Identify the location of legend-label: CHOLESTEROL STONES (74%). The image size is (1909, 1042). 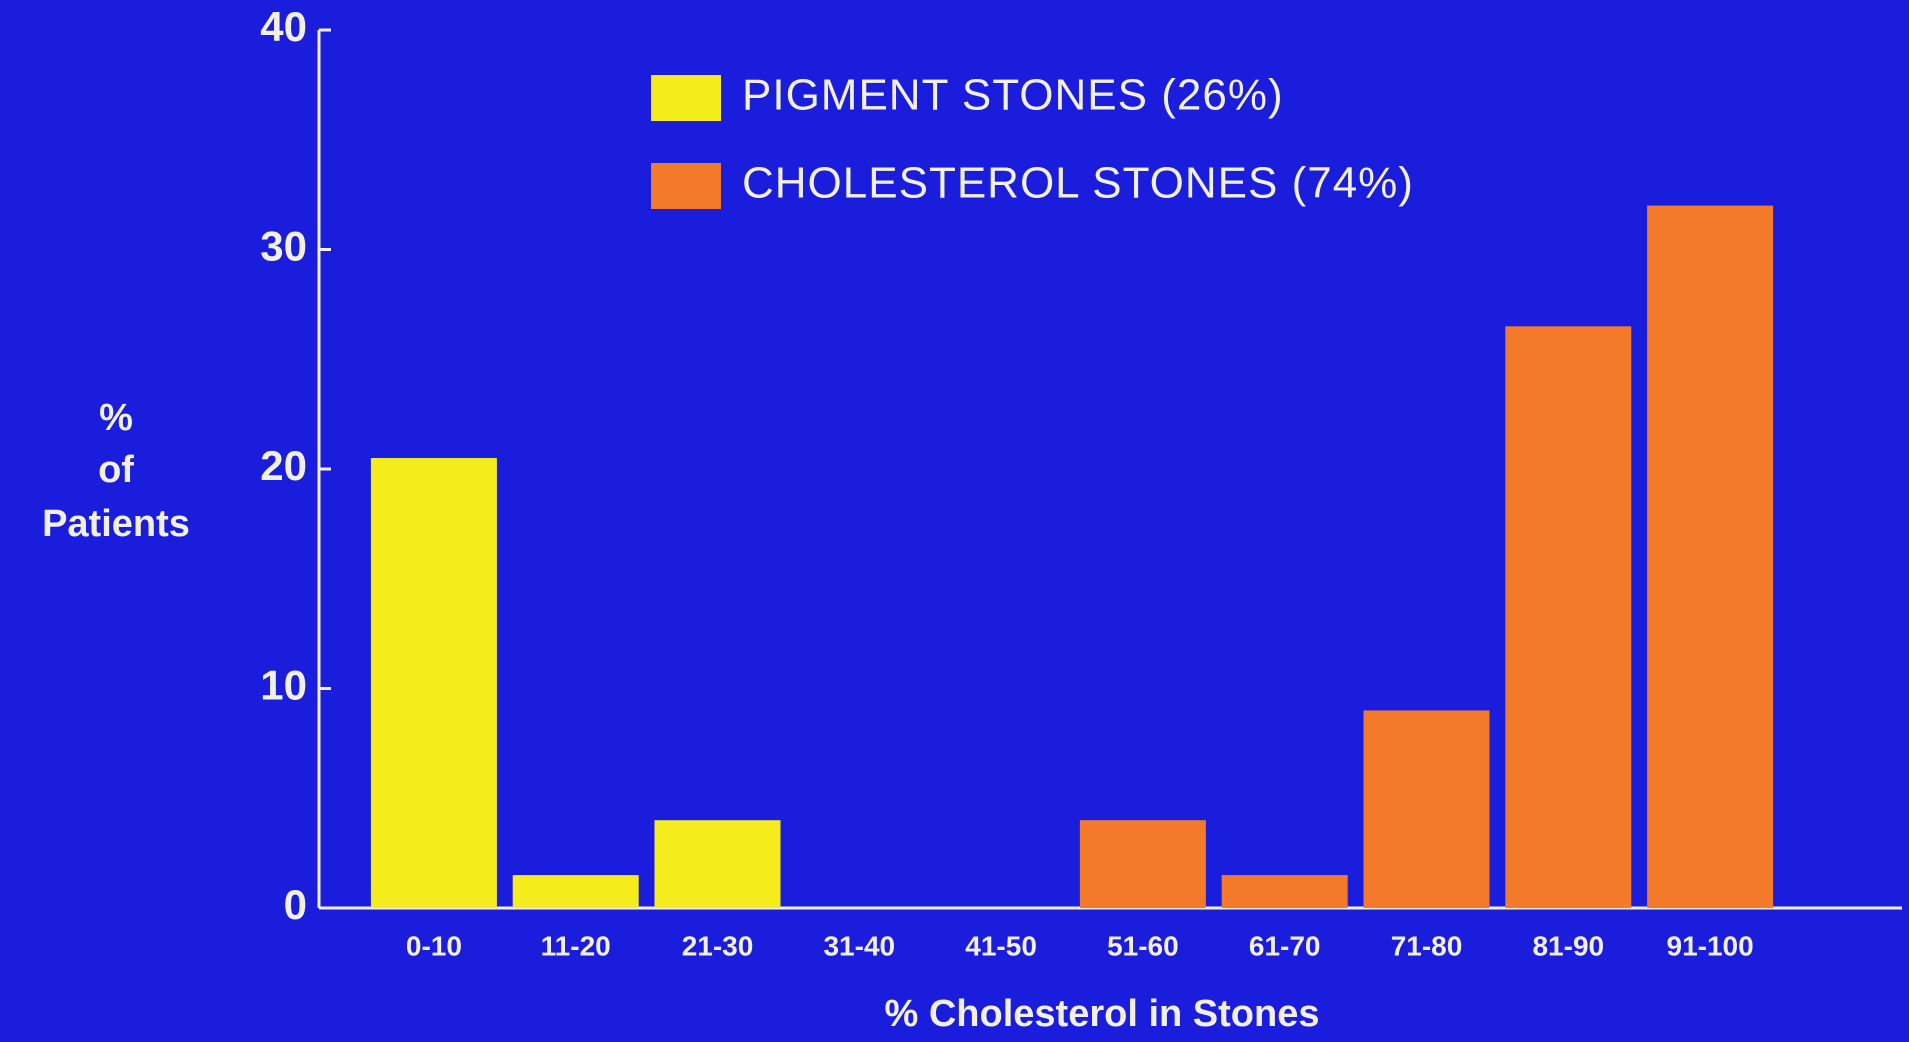
(1078, 183).